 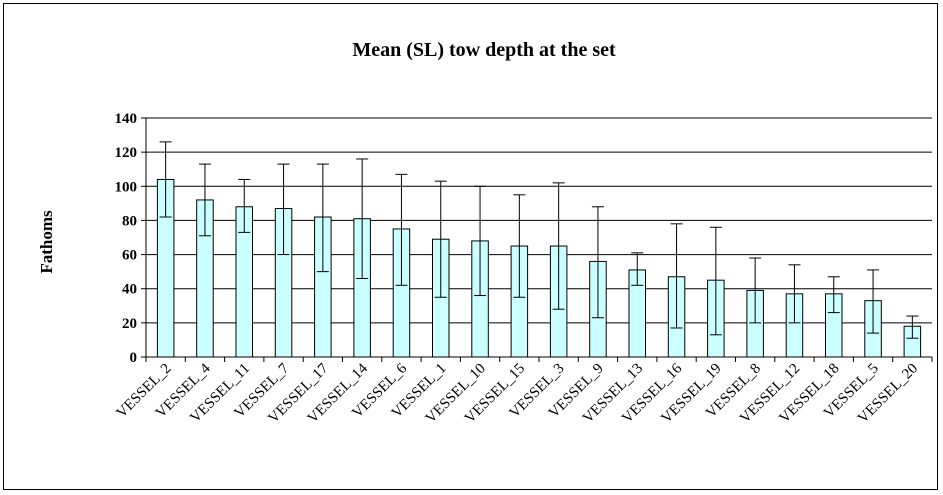 I want to click on chart-title: Mean (SL) tow depth at the set, so click(x=484, y=50).